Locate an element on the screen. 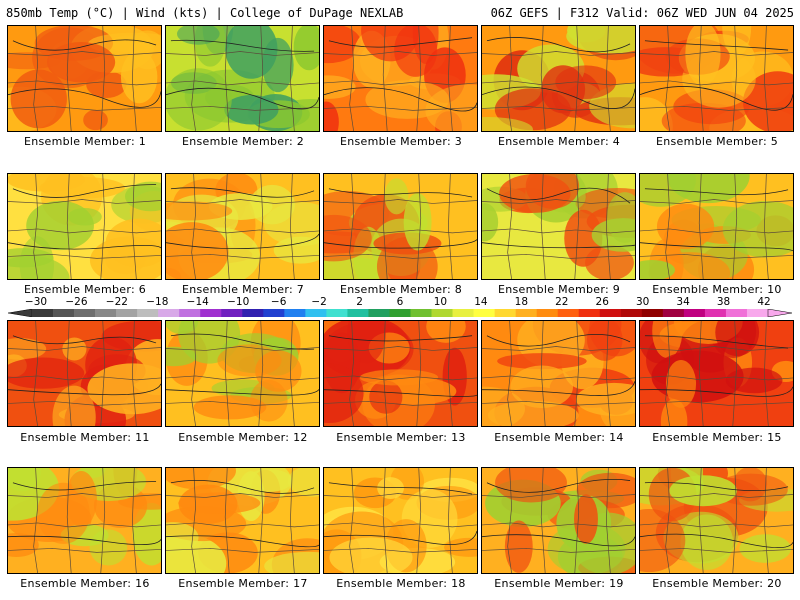 The height and width of the screenshot is (600, 800). colorbar-tick-label: −14 is located at coordinates (197, 302).